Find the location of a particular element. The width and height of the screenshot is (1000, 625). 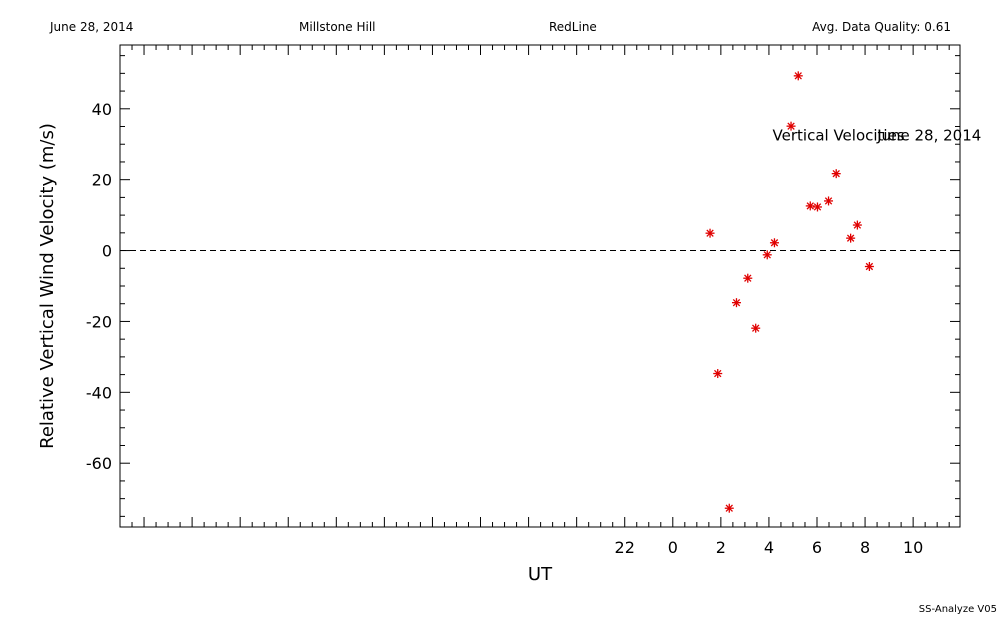

header-quality: Avg. Data Quality: 0.61 is located at coordinates (881, 27).